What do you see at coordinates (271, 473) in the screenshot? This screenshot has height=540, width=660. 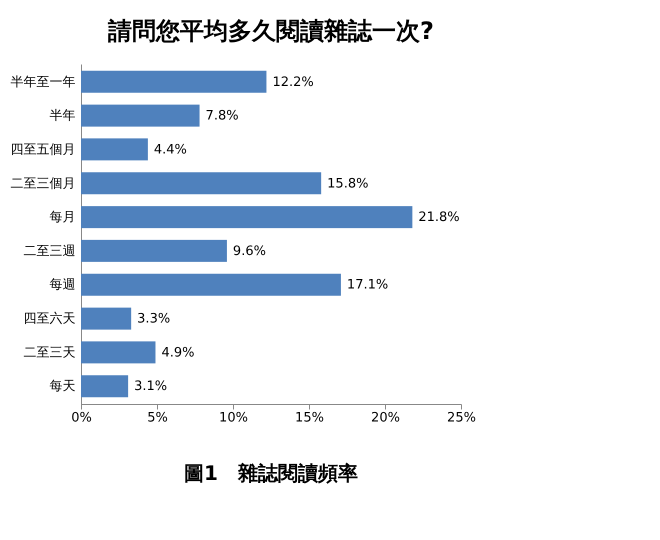 I see `caption: 圖1 雜誌閱讀頻率` at bounding box center [271, 473].